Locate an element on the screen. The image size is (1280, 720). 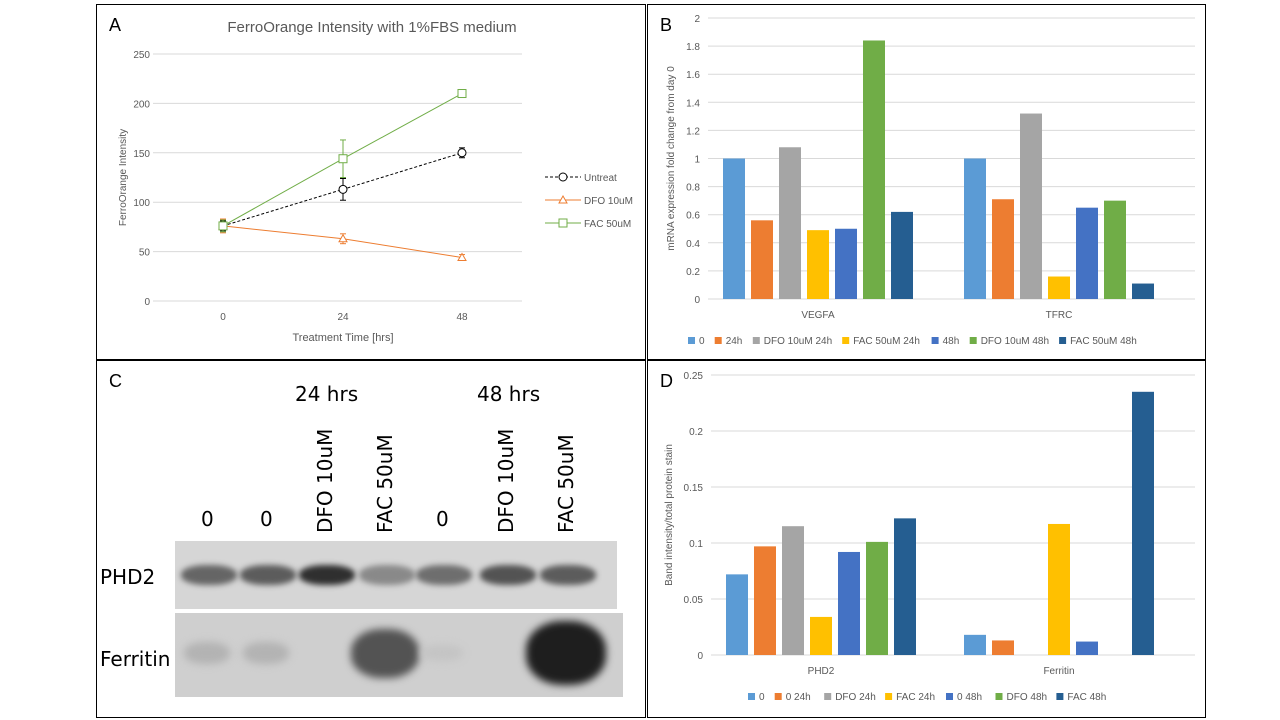
y-tick-label: 50 is located at coordinates (145, 253).